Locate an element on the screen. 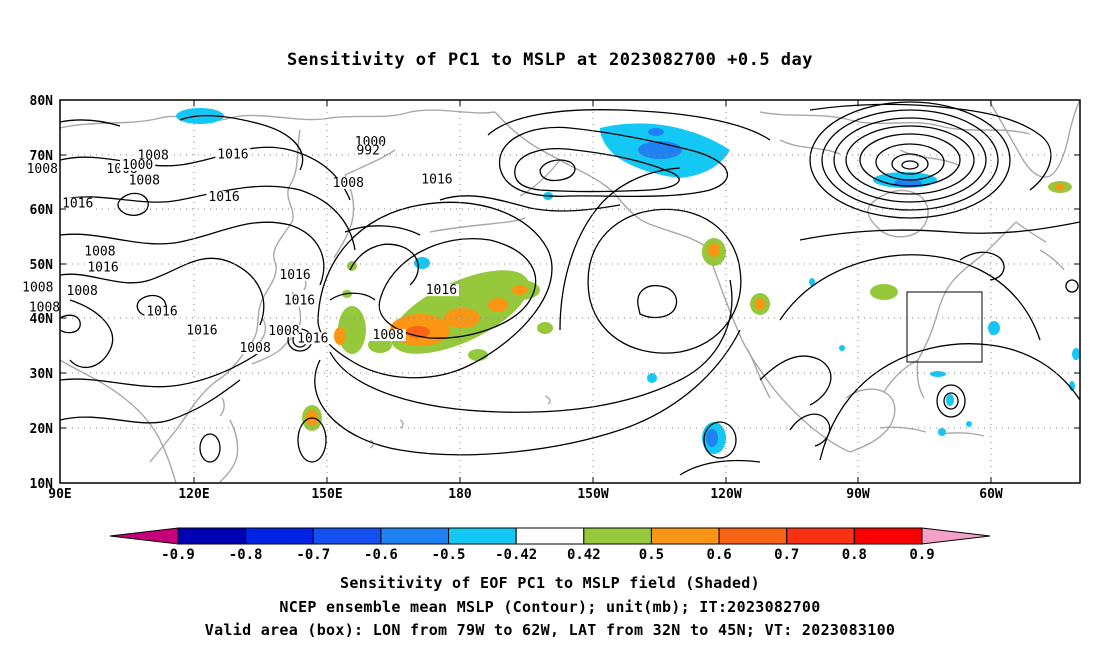 The height and width of the screenshot is (650, 1100). lon-label: 150W is located at coordinates (592, 494).